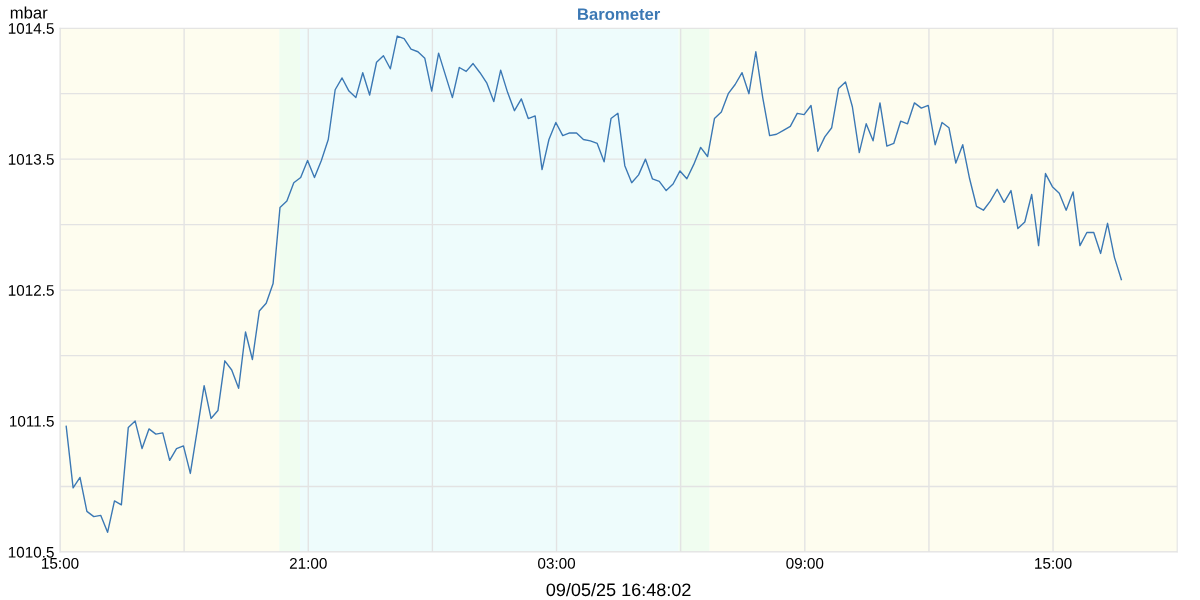 The height and width of the screenshot is (600, 1200). What do you see at coordinates (32, 421) in the screenshot?
I see `y-tick-label: 1011.5` at bounding box center [32, 421].